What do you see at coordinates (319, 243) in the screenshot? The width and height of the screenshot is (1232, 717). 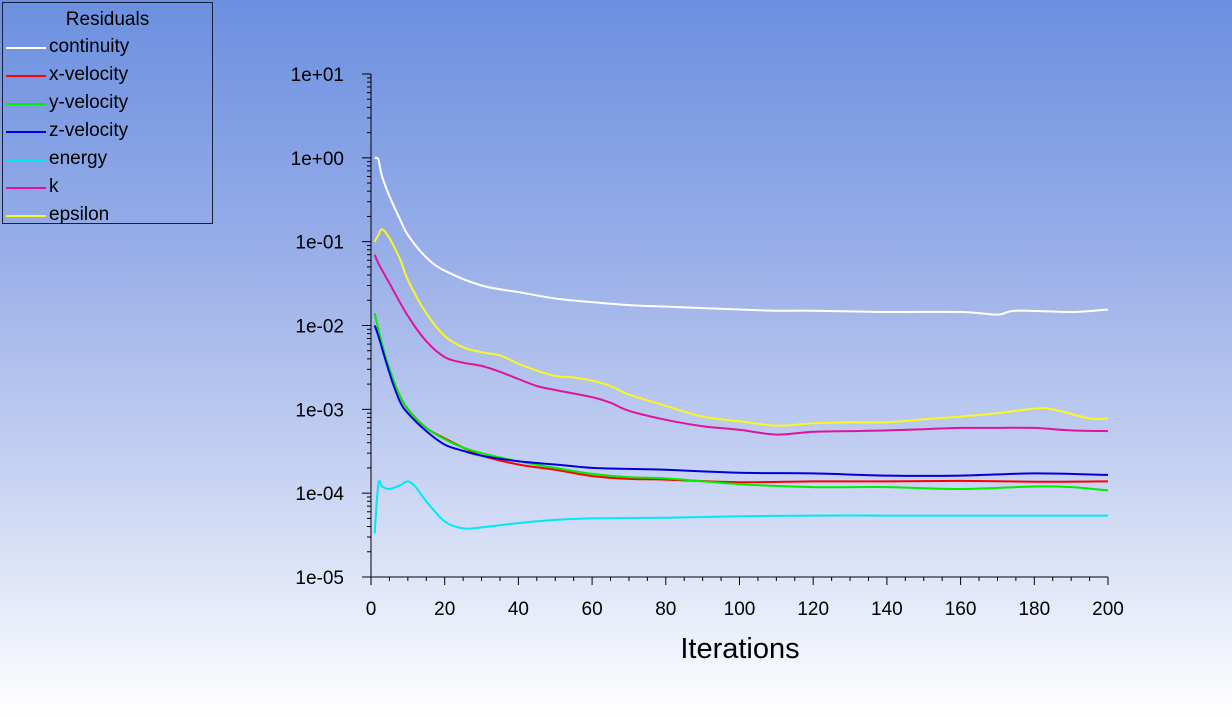 I see `y-tick-label: 1e-01` at bounding box center [319, 243].